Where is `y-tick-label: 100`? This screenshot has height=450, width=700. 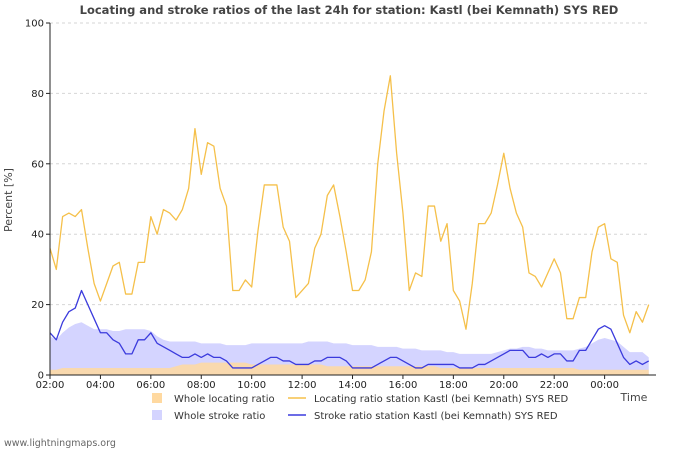 y-tick-label: 100 is located at coordinates (34, 24).